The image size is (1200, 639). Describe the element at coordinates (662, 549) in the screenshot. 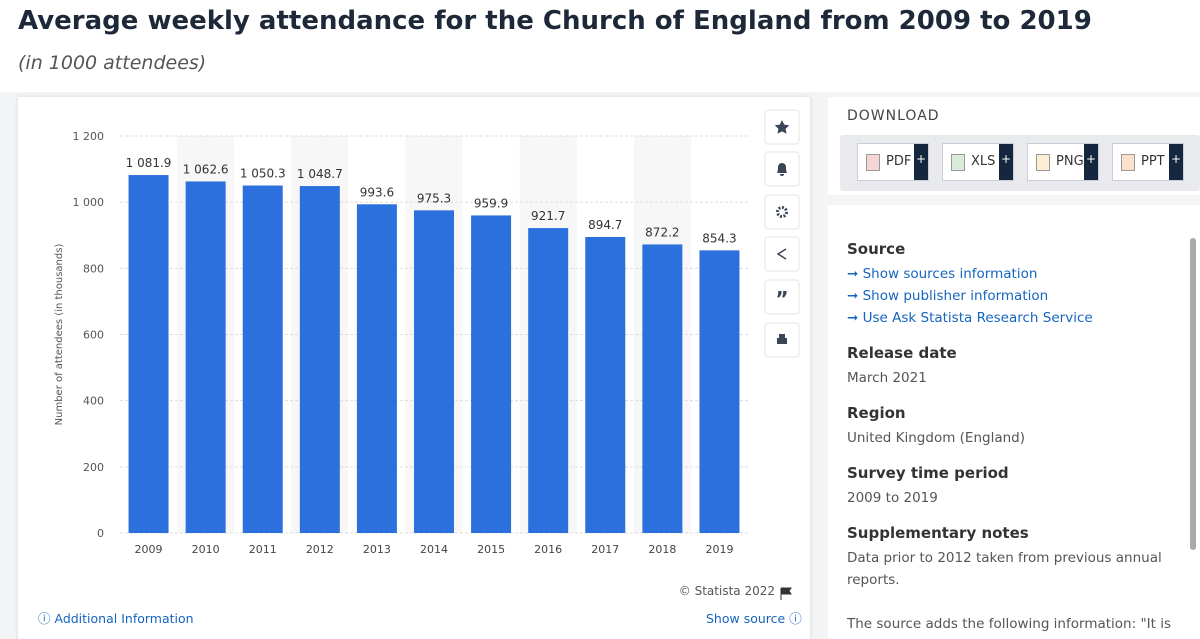

I see `x-tick-label: 2018` at that location.